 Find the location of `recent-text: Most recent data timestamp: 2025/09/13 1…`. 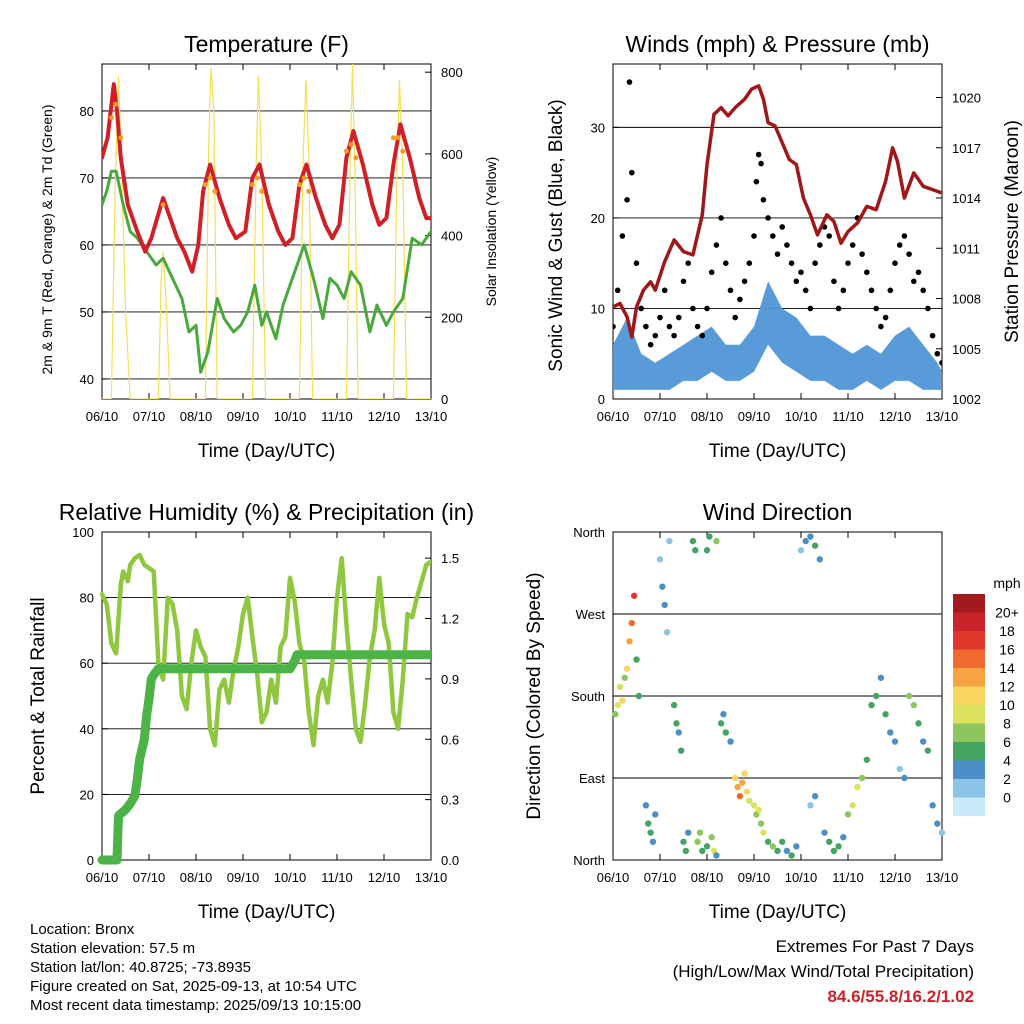

recent-text: Most recent data timestamp: 2025/09/13 1… is located at coordinates (196, 1005).